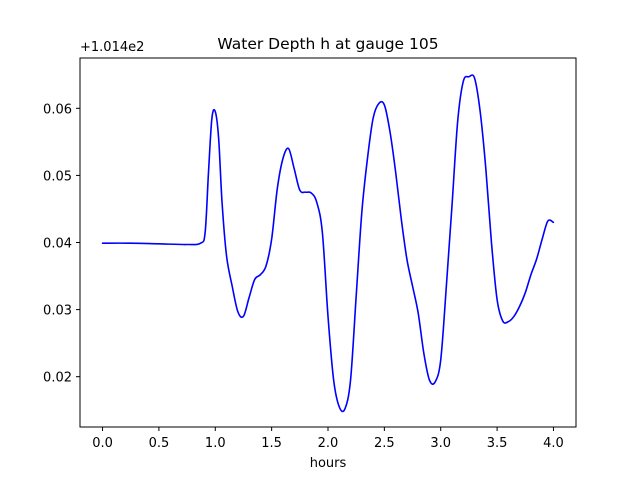 This screenshot has width=640, height=480. What do you see at coordinates (57, 378) in the screenshot?
I see `y-tick-label: 0.02` at bounding box center [57, 378].